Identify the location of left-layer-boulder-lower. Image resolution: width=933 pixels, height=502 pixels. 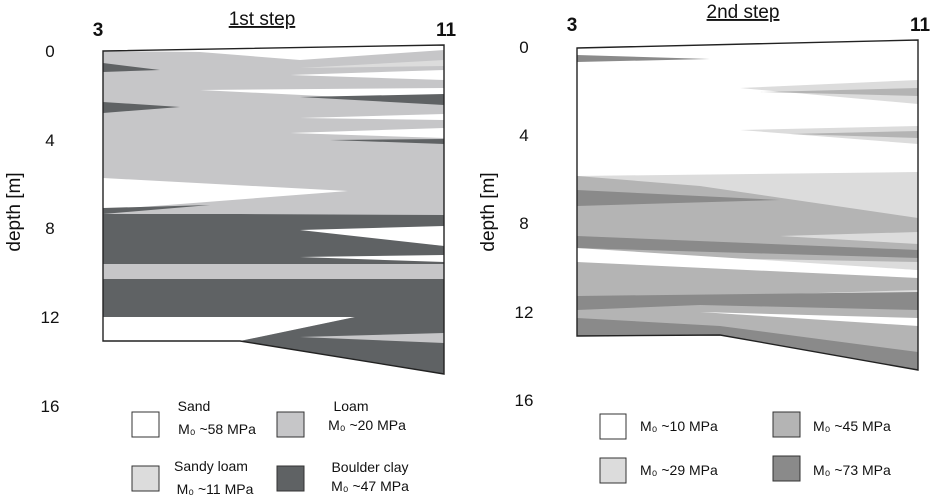
(273, 326).